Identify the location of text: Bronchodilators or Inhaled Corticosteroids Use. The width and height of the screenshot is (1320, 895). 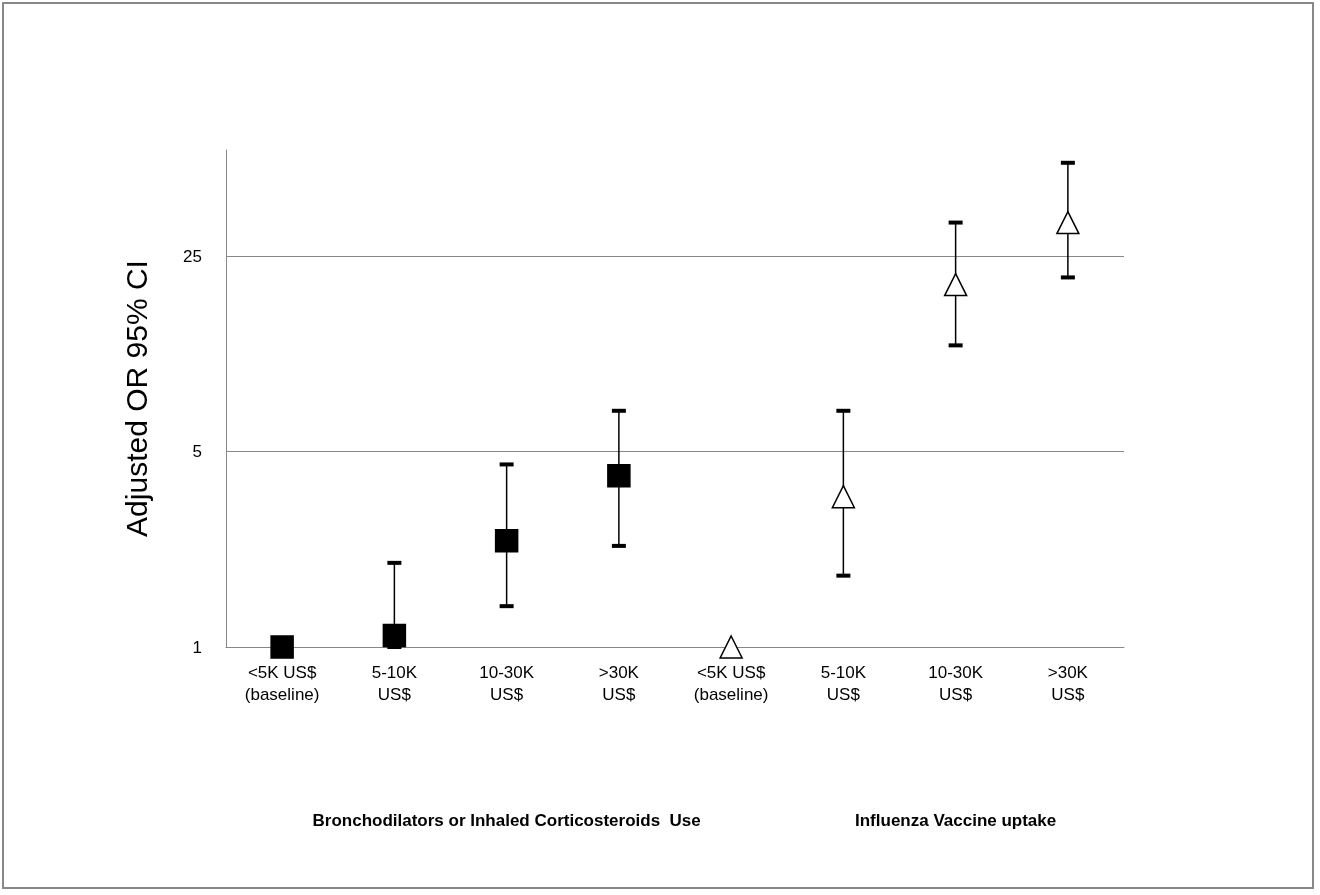
(506, 820).